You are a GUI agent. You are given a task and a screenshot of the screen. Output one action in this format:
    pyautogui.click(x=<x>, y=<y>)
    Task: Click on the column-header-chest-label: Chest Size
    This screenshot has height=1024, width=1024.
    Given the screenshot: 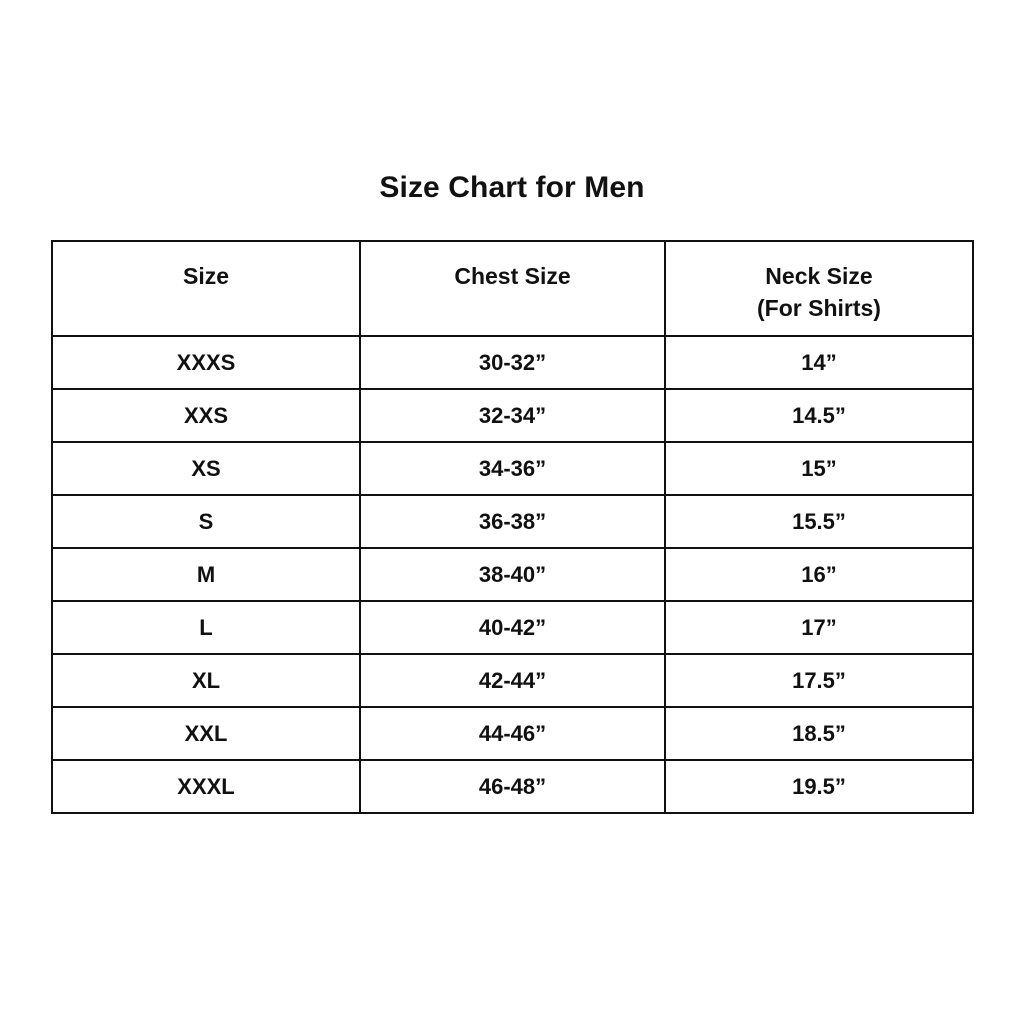 What is the action you would take?
    pyautogui.click(x=512, y=276)
    